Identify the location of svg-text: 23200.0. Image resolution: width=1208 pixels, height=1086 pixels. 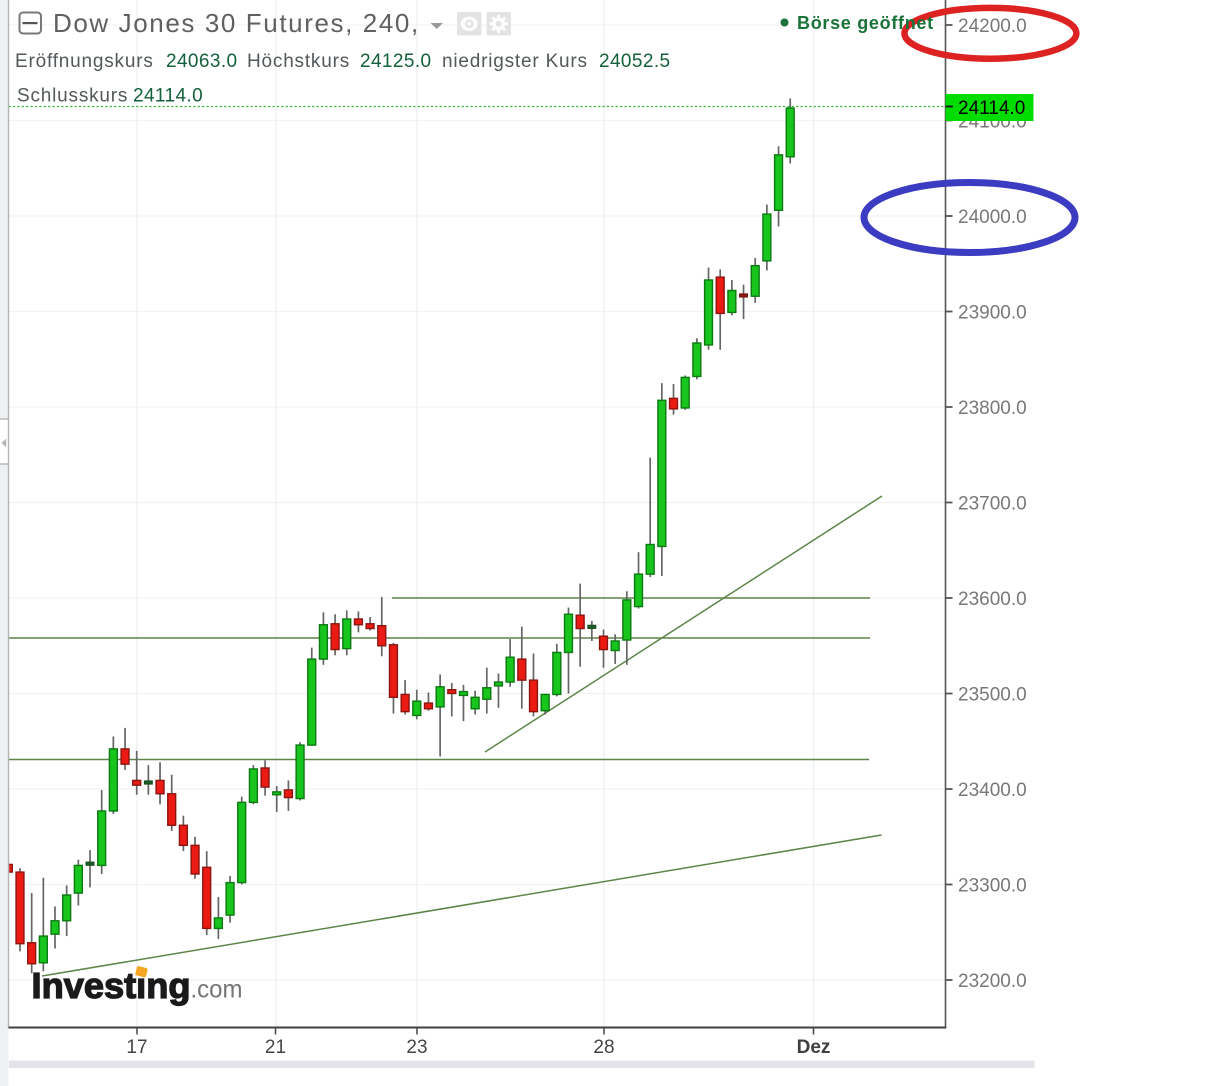
(992, 981).